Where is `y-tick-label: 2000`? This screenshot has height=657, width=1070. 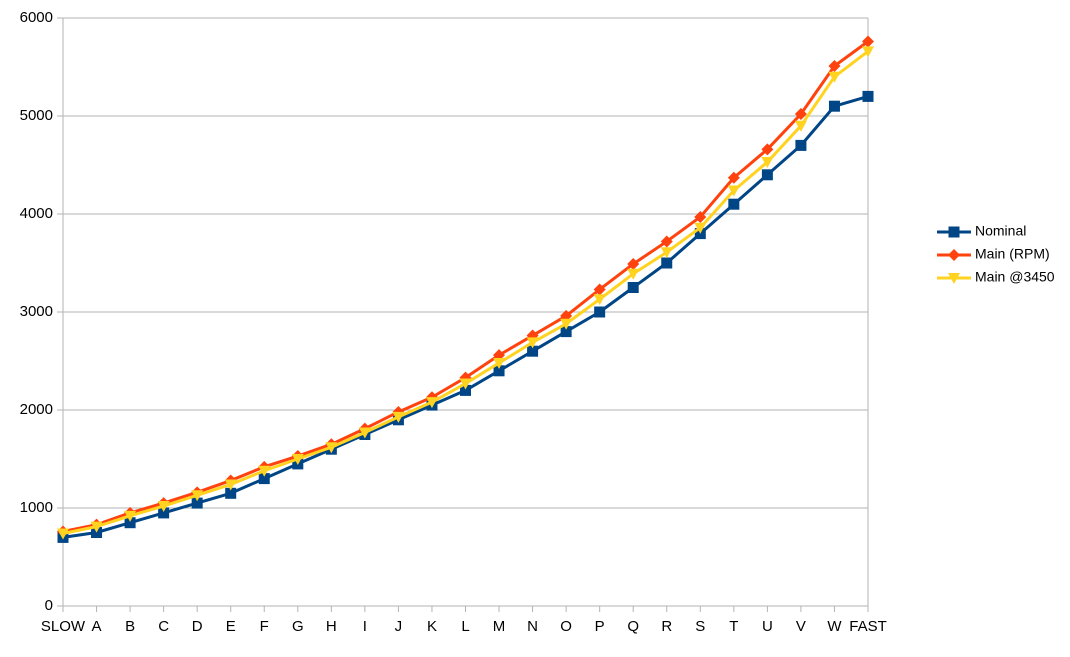
y-tick-label: 2000 is located at coordinates (36, 409).